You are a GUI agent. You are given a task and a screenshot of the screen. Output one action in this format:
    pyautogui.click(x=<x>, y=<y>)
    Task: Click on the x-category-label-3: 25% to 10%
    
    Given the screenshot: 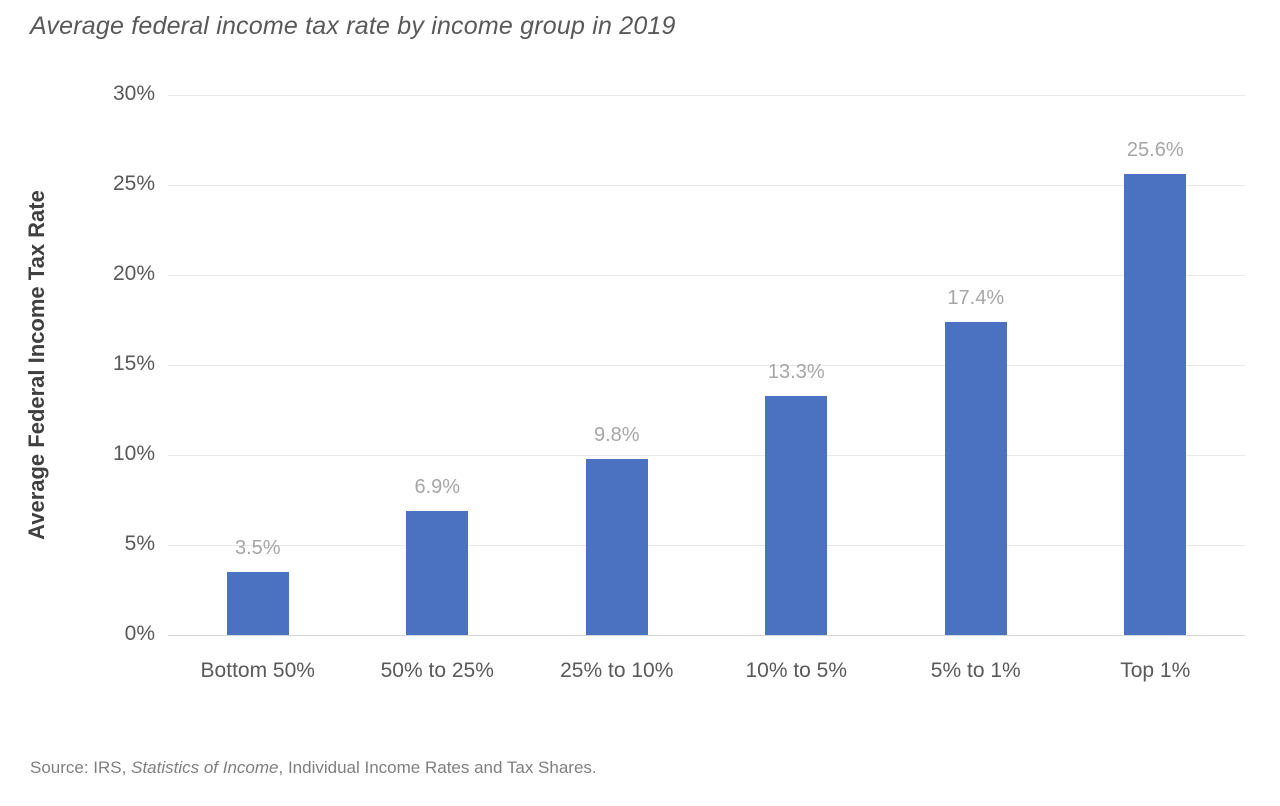 What is the action you would take?
    pyautogui.click(x=617, y=670)
    